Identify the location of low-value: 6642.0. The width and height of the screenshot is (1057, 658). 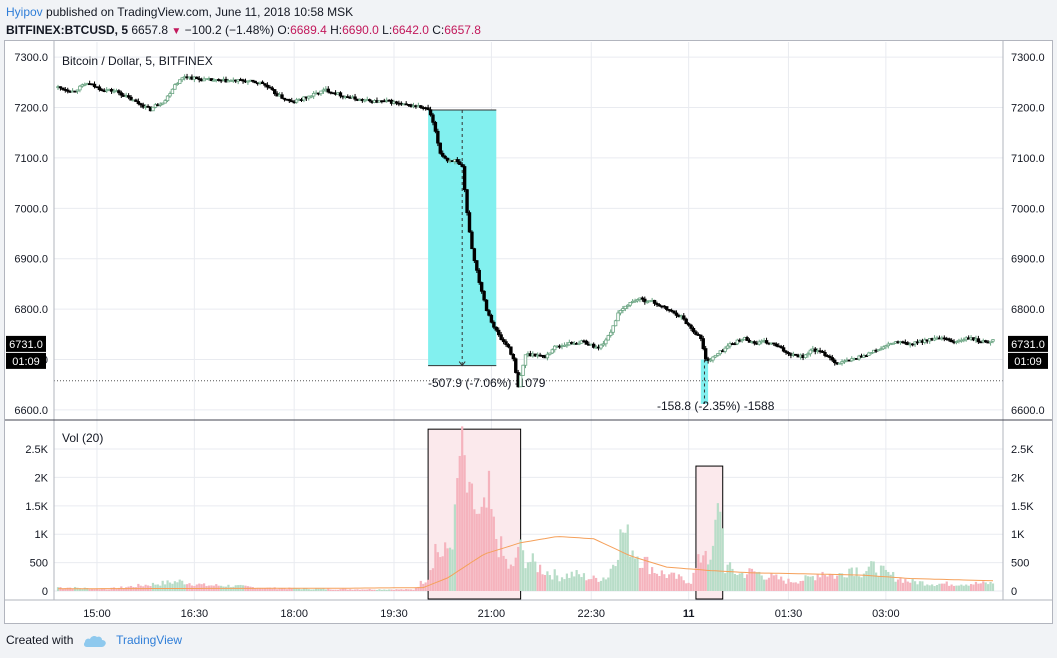
(410, 30).